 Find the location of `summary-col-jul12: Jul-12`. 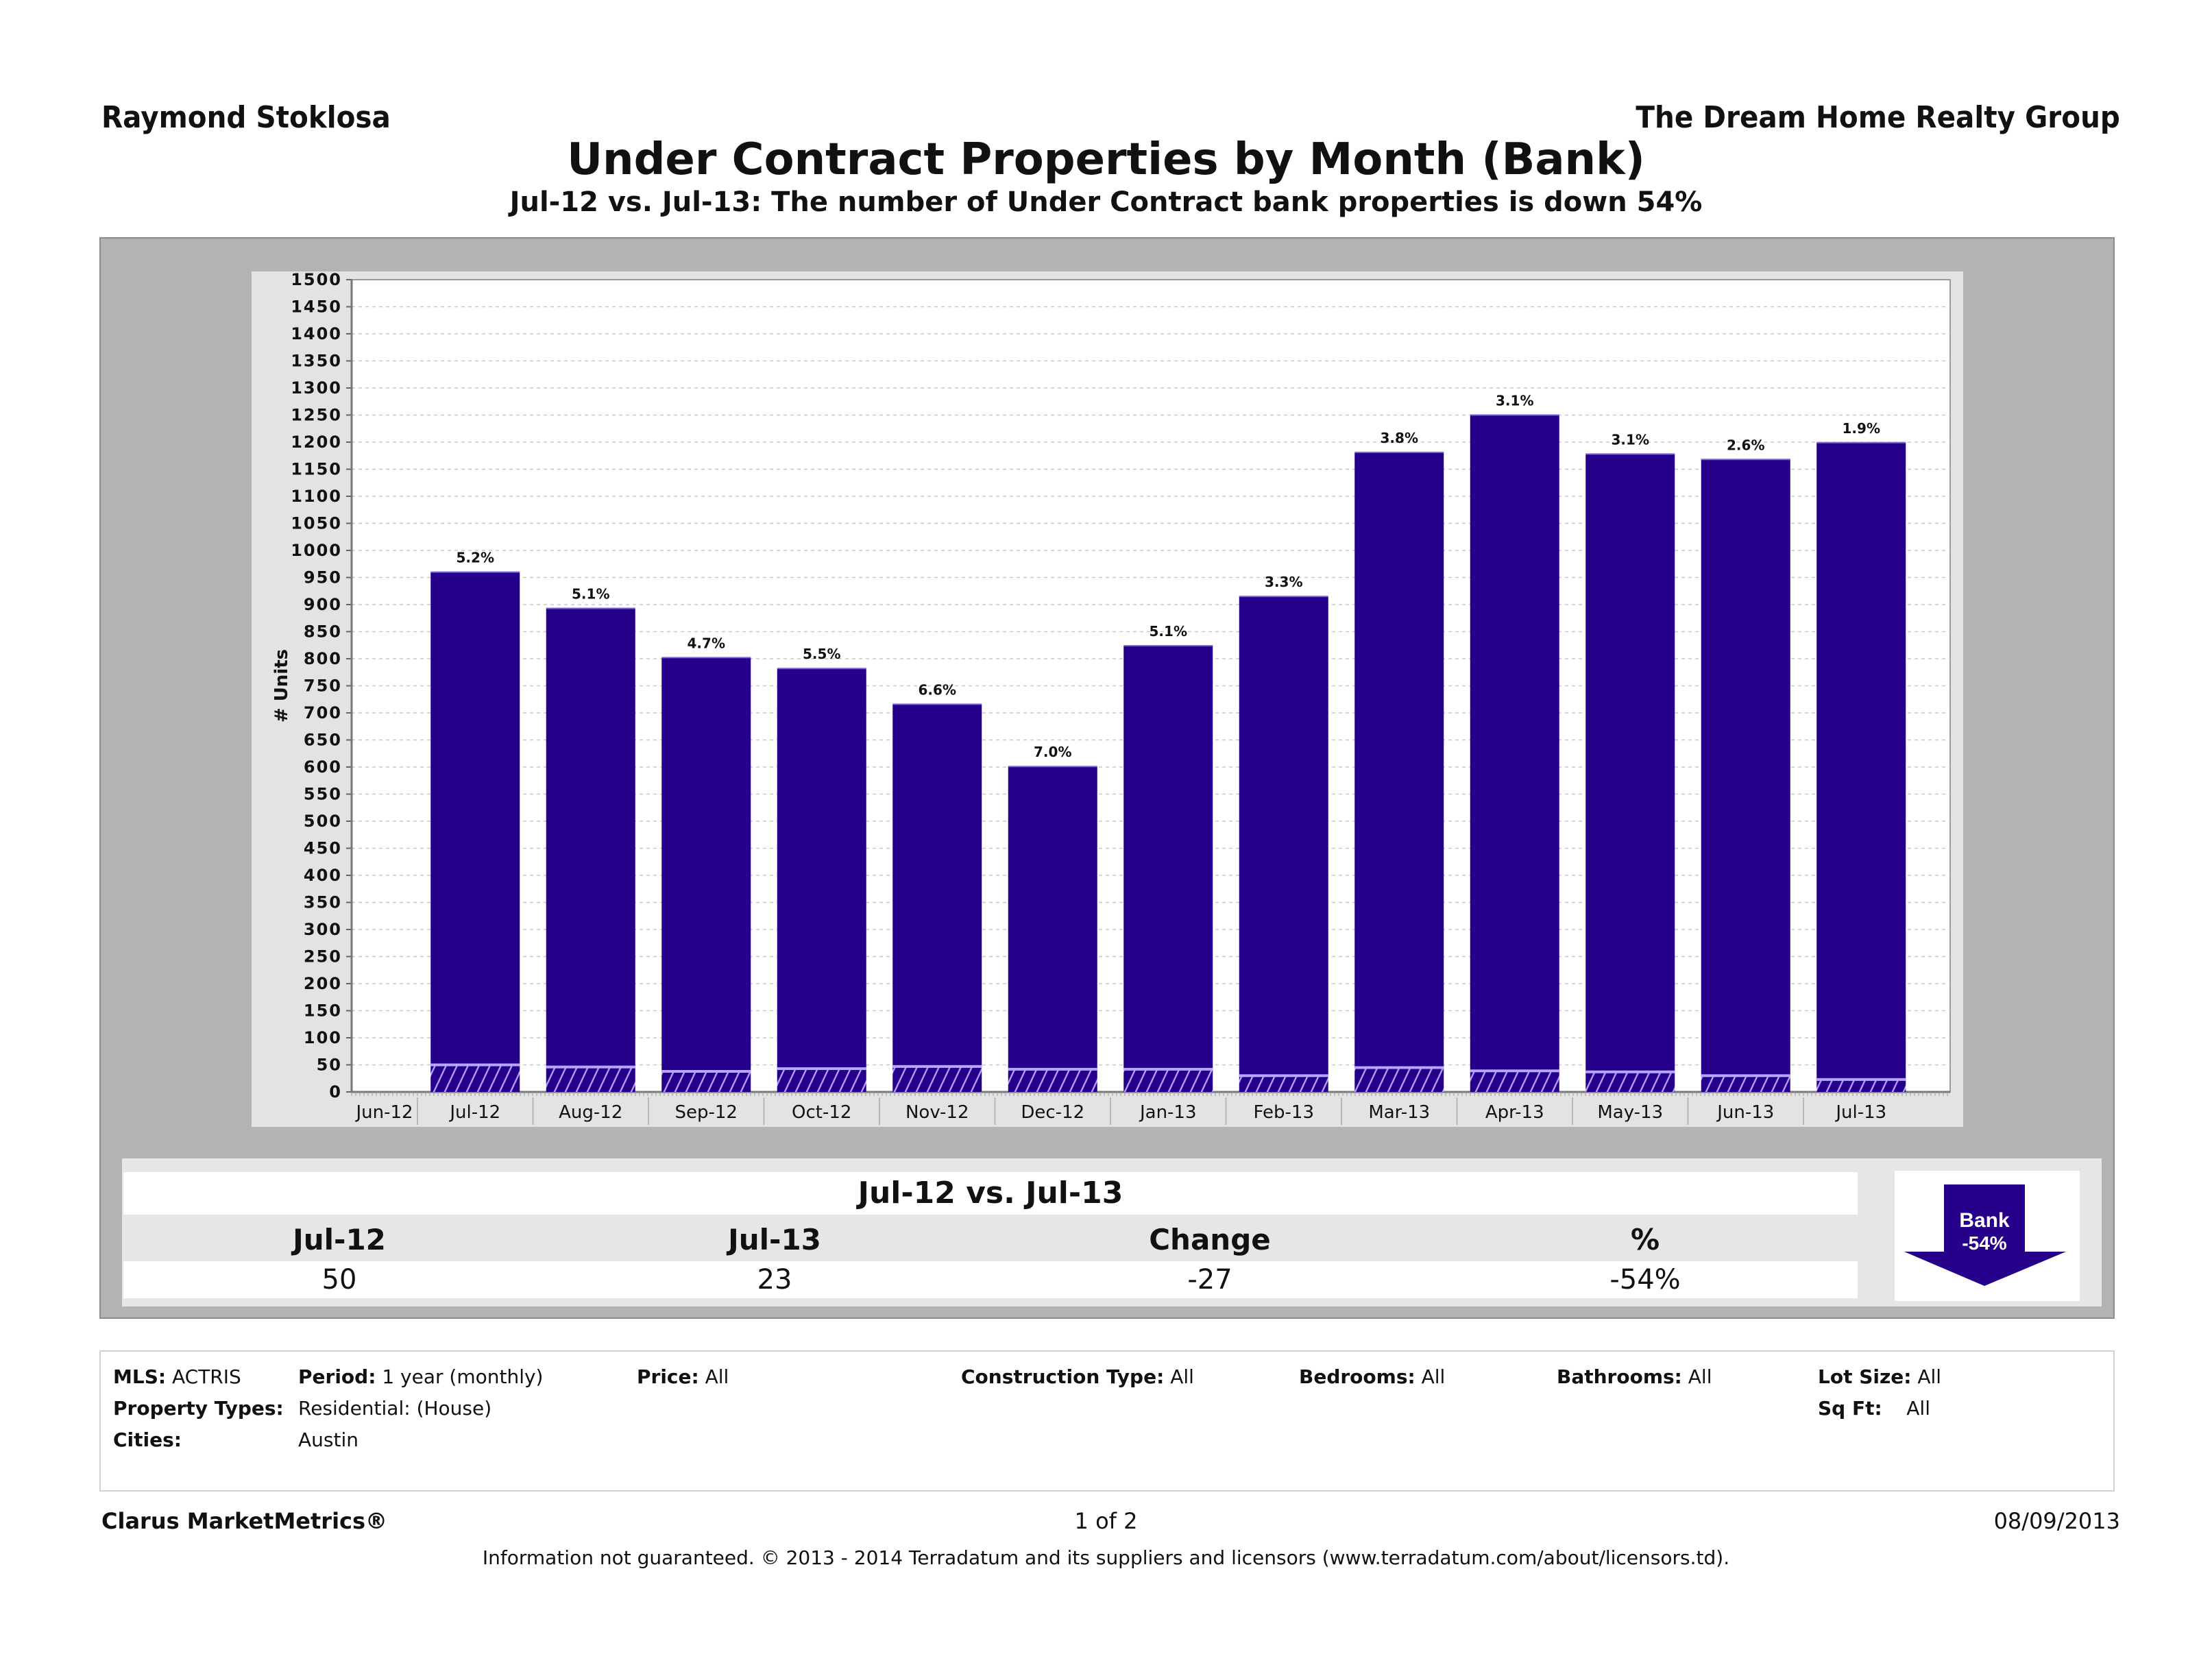

summary-col-jul12: Jul-12 is located at coordinates (339, 1239).